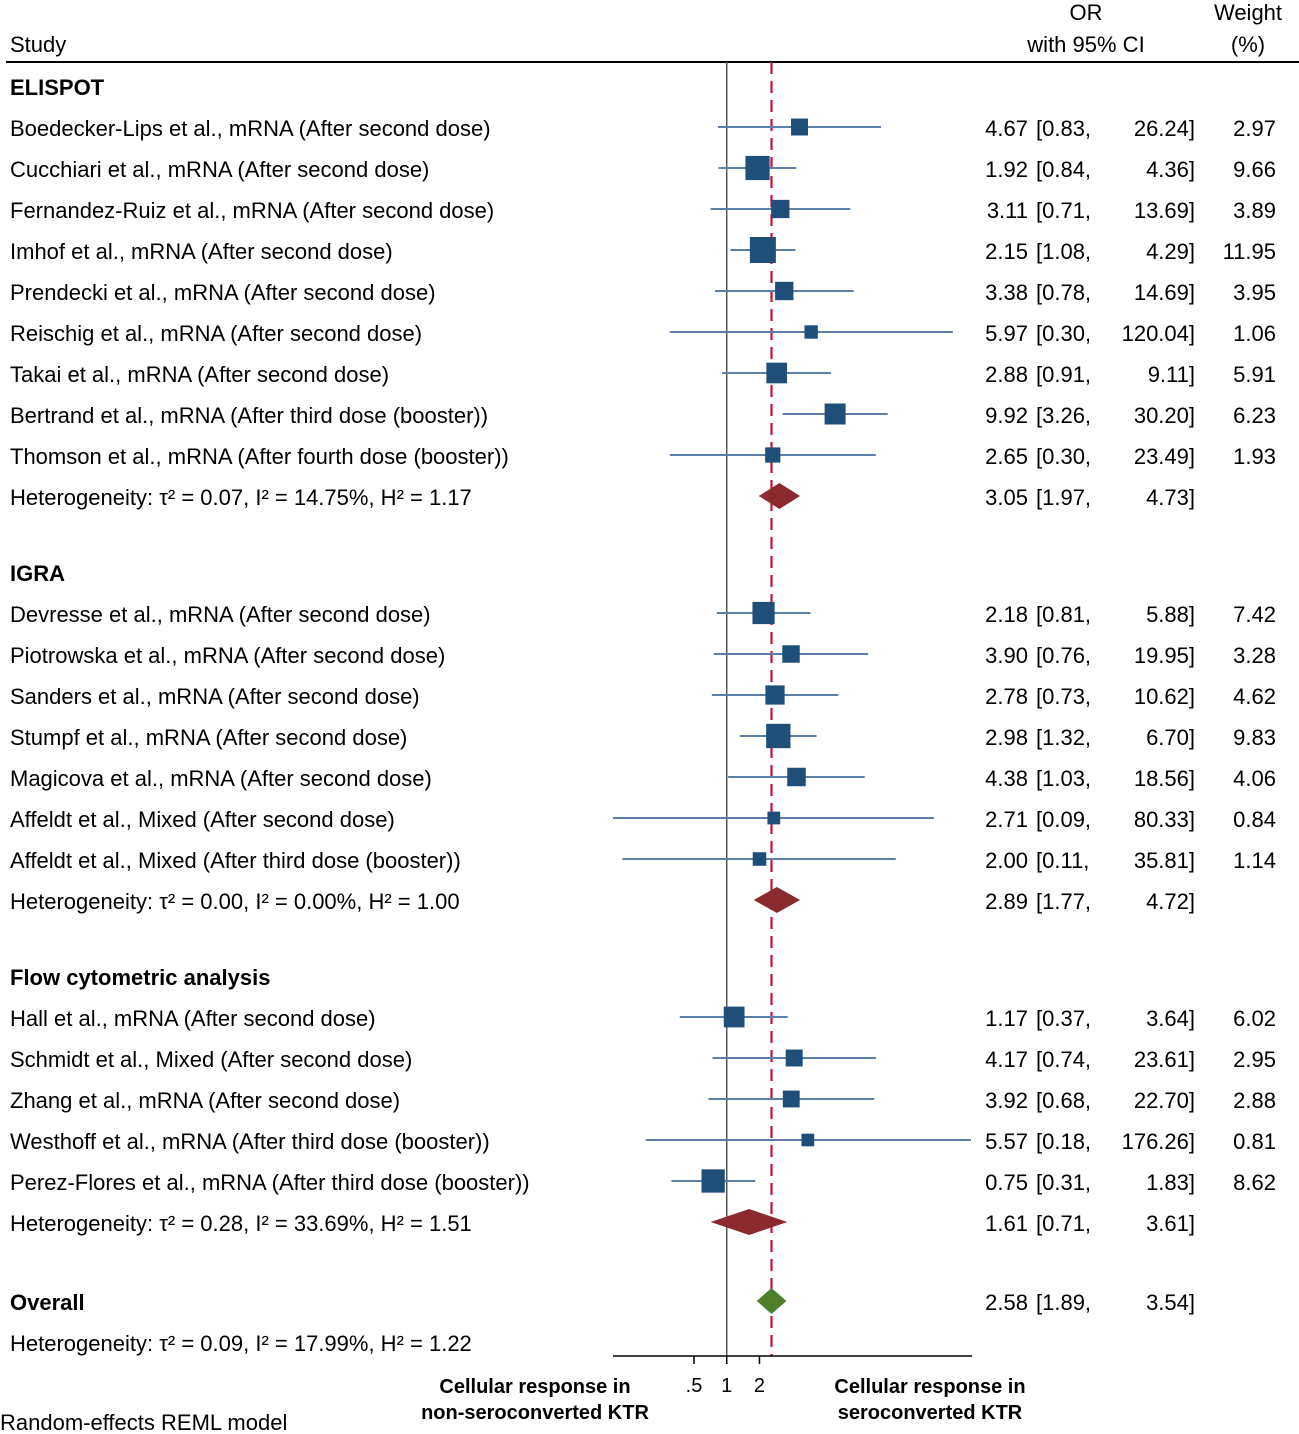  Describe the element at coordinates (1006, 374) in the screenshot. I see `study-0-6-or: 2.88` at that location.